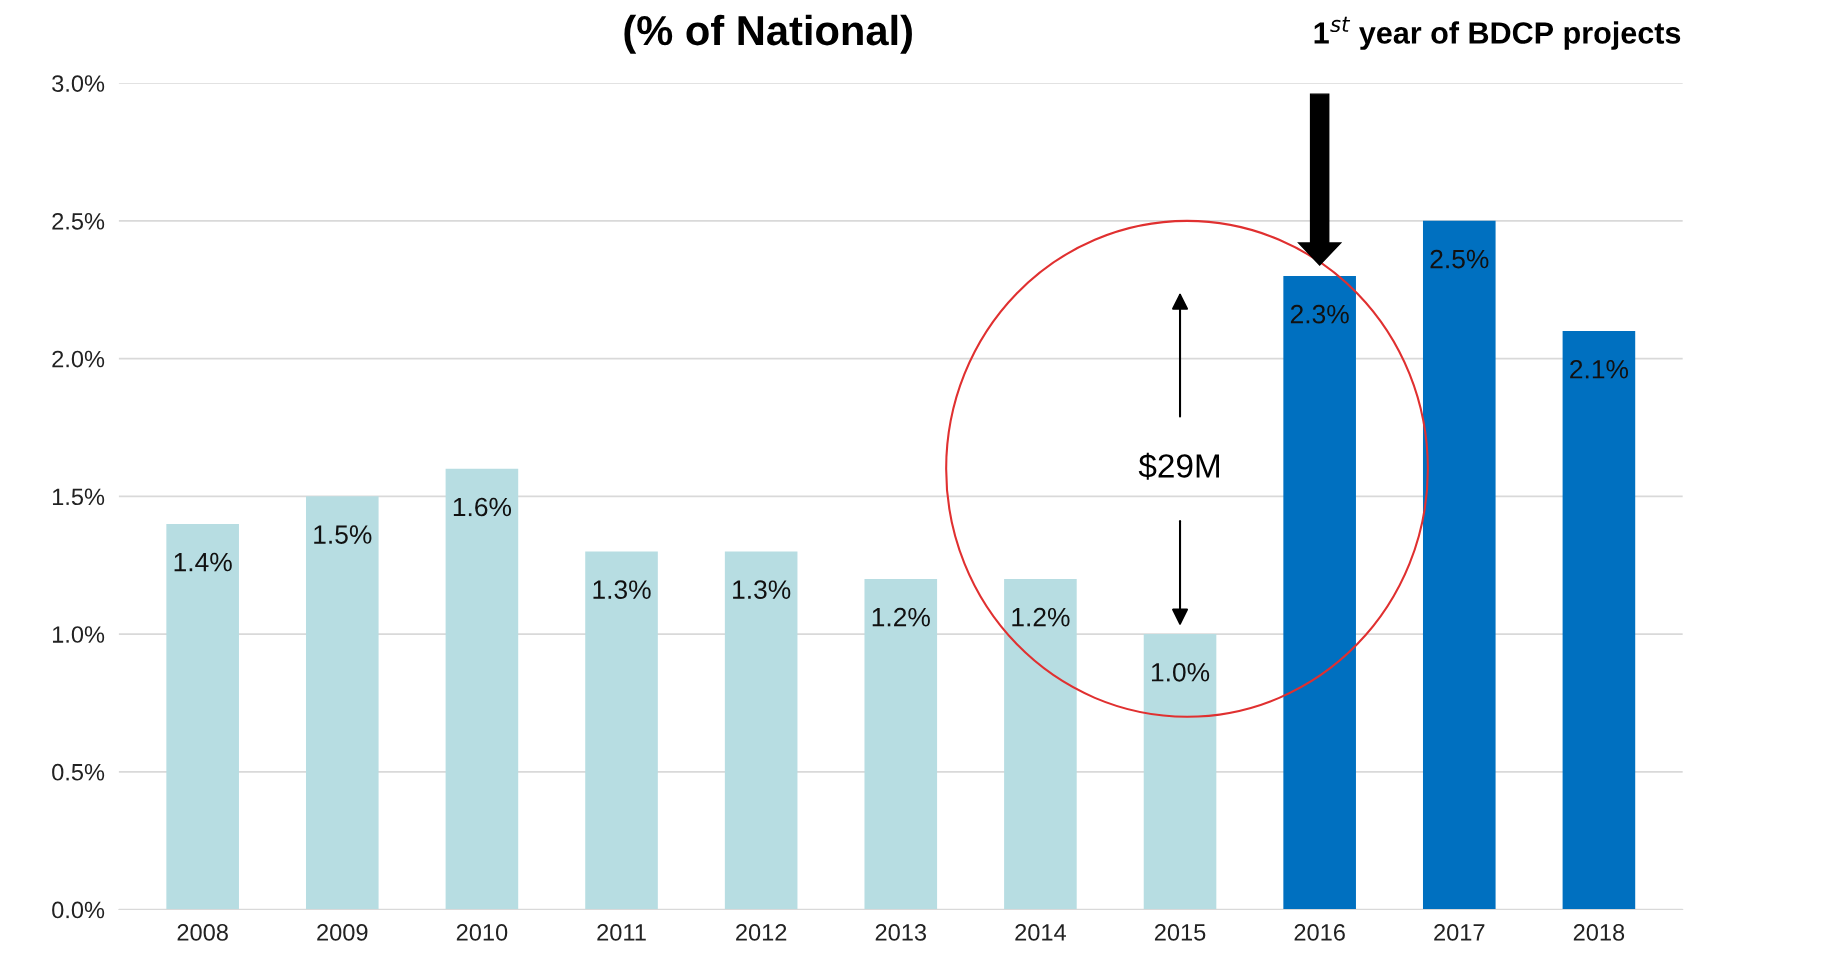 The image size is (1829, 978). I want to click on x-tick-label: 2018, so click(1599, 932).